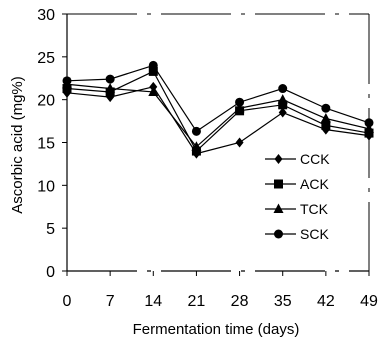 This screenshot has width=380, height=345. I want to click on legend-label-ack: ACK, so click(314, 184).